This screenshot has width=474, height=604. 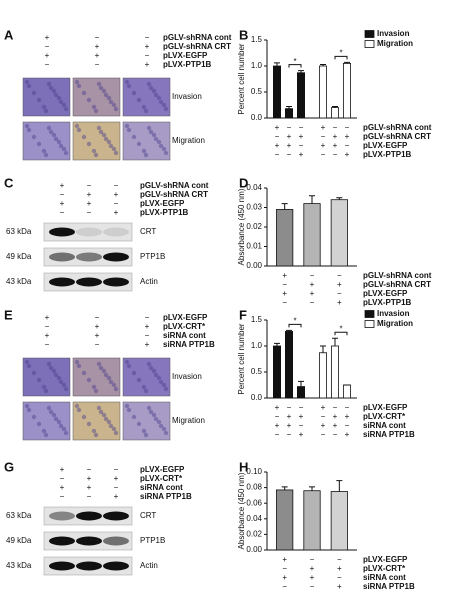 What do you see at coordinates (19, 281) in the screenshot?
I see `band-size: 43 kDa` at bounding box center [19, 281].